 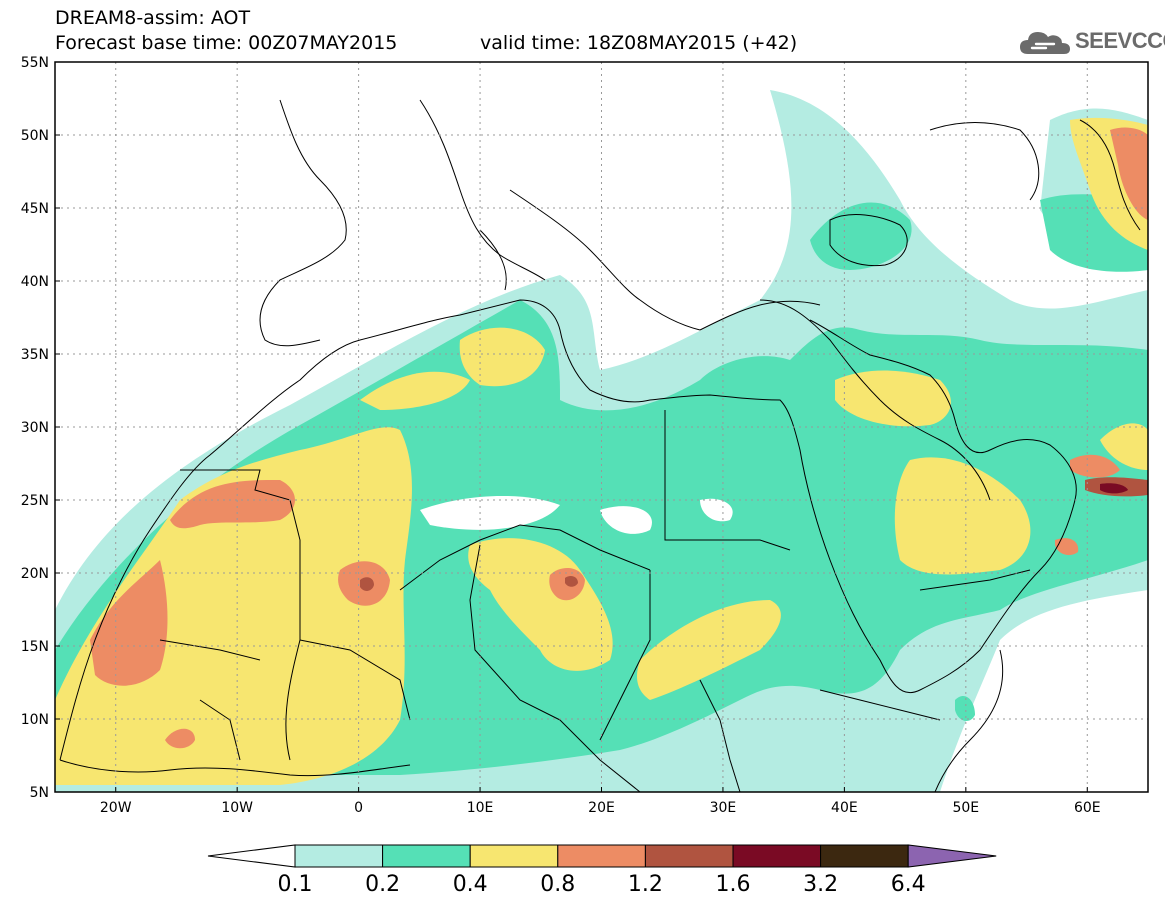 What do you see at coordinates (639, 43) in the screenshot?
I see `valid-time: valid time: 18Z08MAY2015 (+42)` at bounding box center [639, 43].